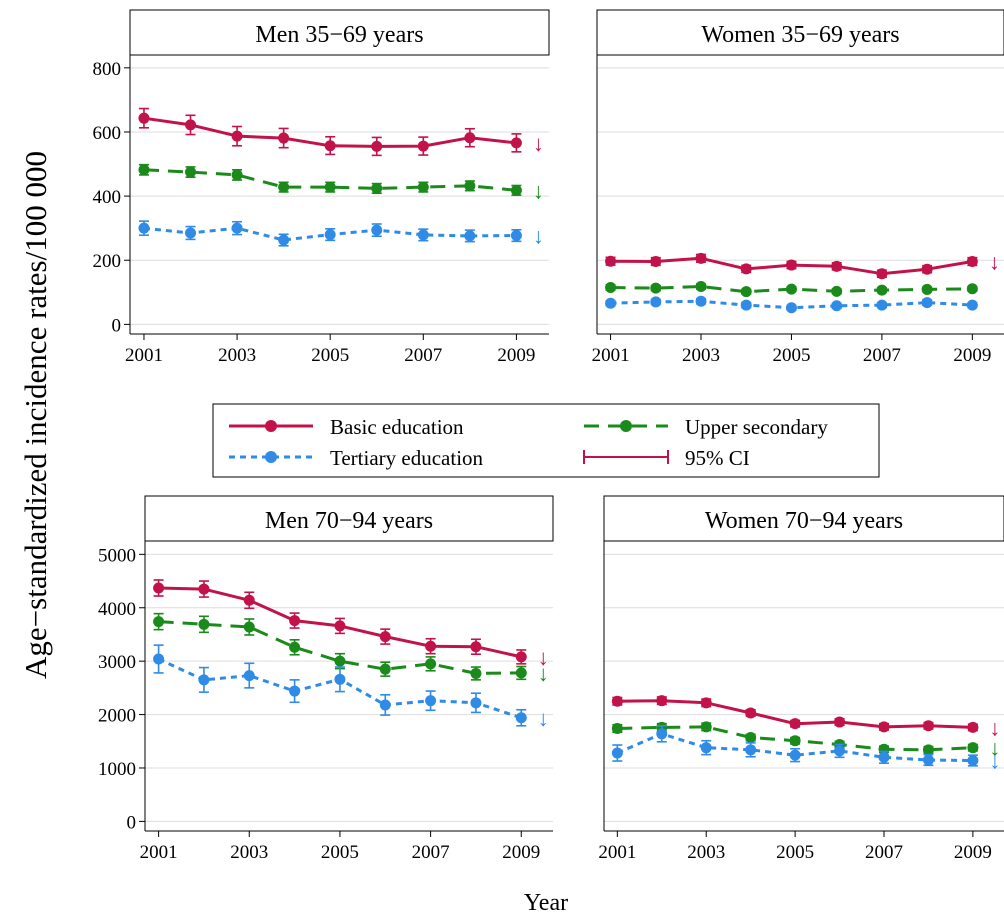 This screenshot has width=1004, height=919. Describe the element at coordinates (756, 427) in the screenshot. I see `legend-label-upper: Upper secondary` at that location.